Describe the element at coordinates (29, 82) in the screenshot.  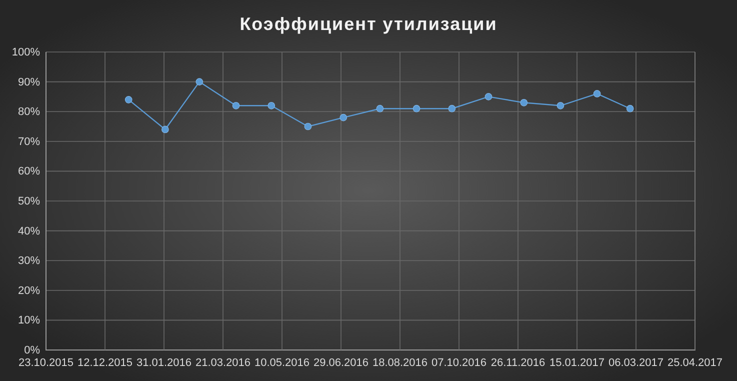
I see `y-tick-label: 90%` at that location.